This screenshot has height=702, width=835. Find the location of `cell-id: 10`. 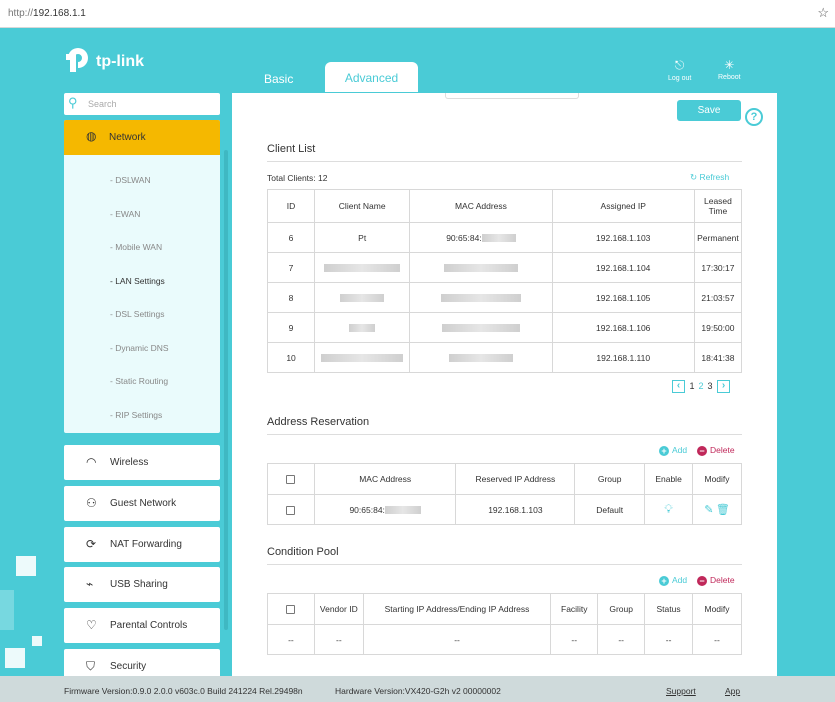

cell-id: 10 is located at coordinates (291, 357).